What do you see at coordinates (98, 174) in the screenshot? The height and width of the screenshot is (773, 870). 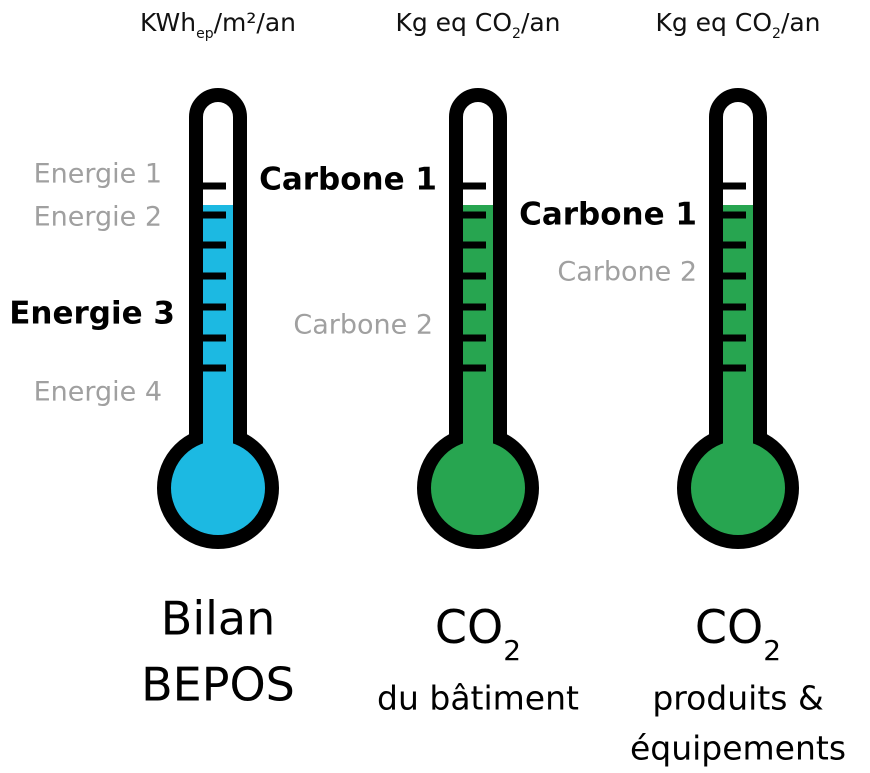 I see `level-label: Energie 1` at bounding box center [98, 174].